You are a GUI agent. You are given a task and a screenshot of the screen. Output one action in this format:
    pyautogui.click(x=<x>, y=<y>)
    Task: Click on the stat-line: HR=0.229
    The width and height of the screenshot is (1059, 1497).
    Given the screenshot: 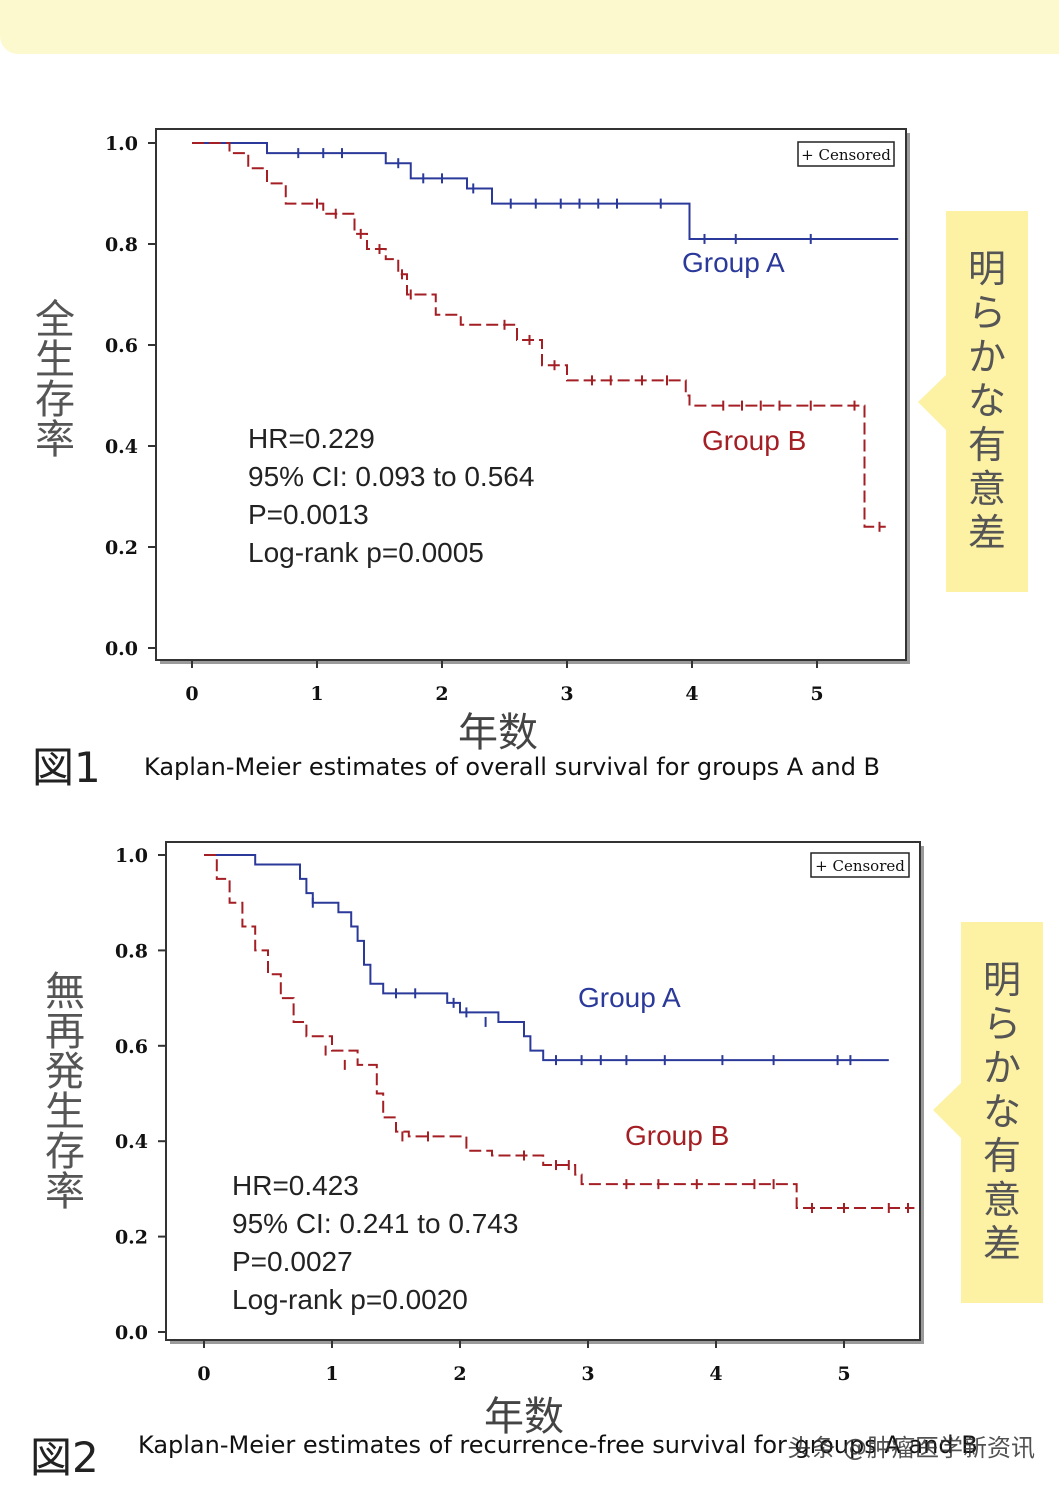 What is the action you would take?
    pyautogui.click(x=311, y=438)
    